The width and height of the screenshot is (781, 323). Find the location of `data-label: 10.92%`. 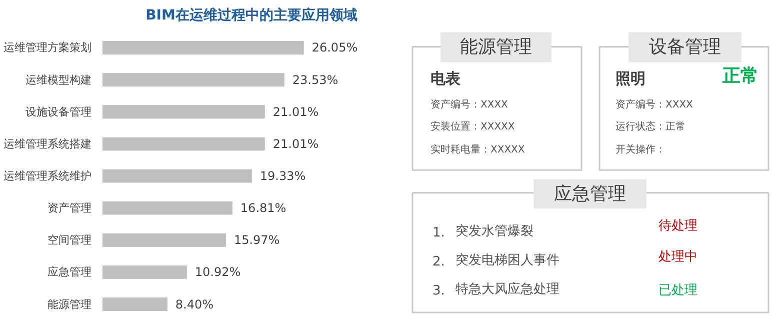

data-label: 10.92% is located at coordinates (217, 272).